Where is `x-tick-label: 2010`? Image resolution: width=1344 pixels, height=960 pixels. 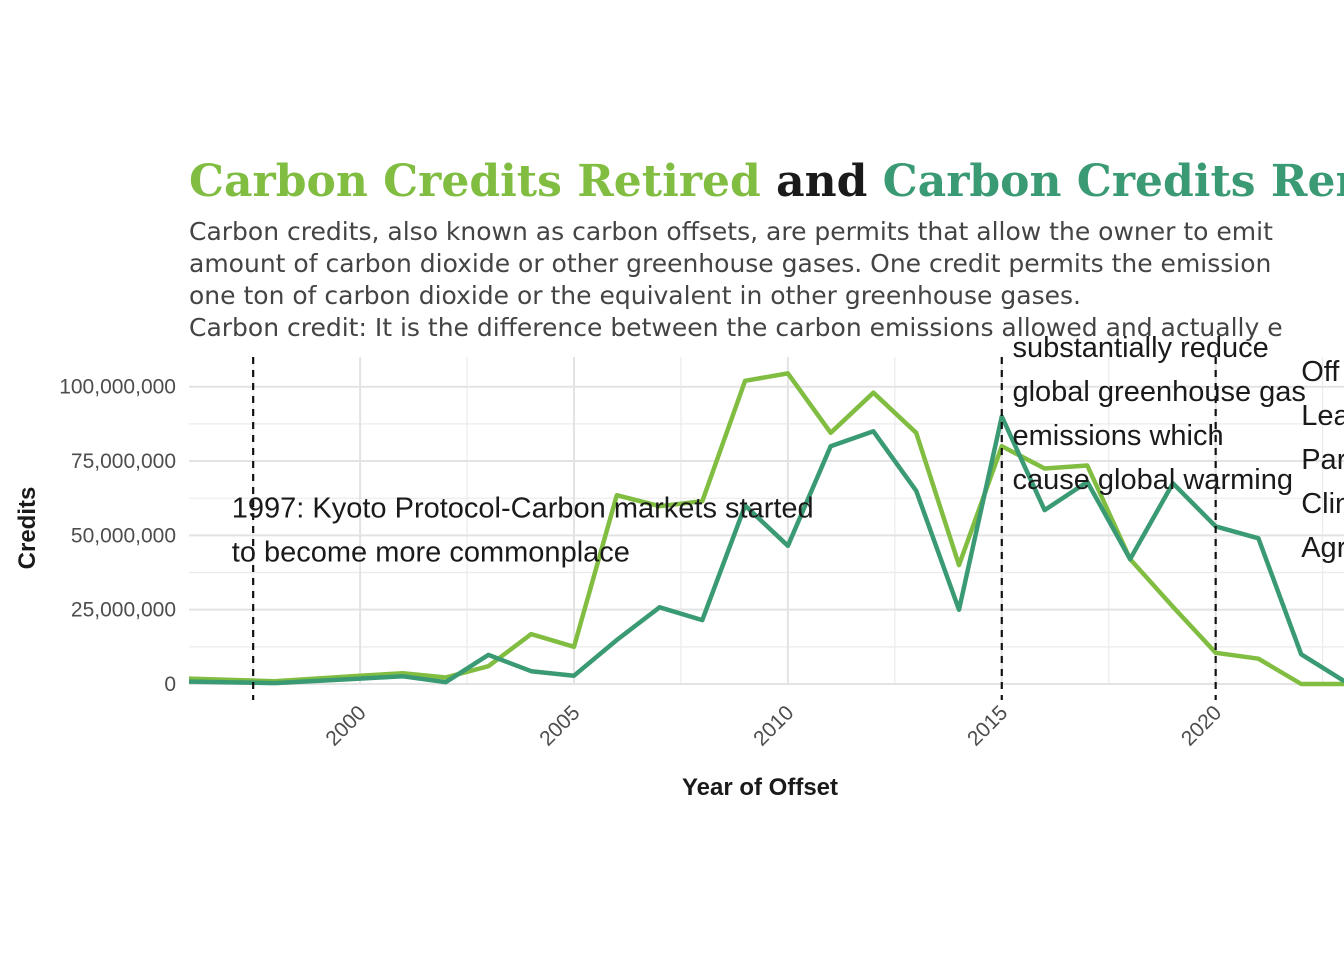 x-tick-label: 2010 is located at coordinates (773, 725).